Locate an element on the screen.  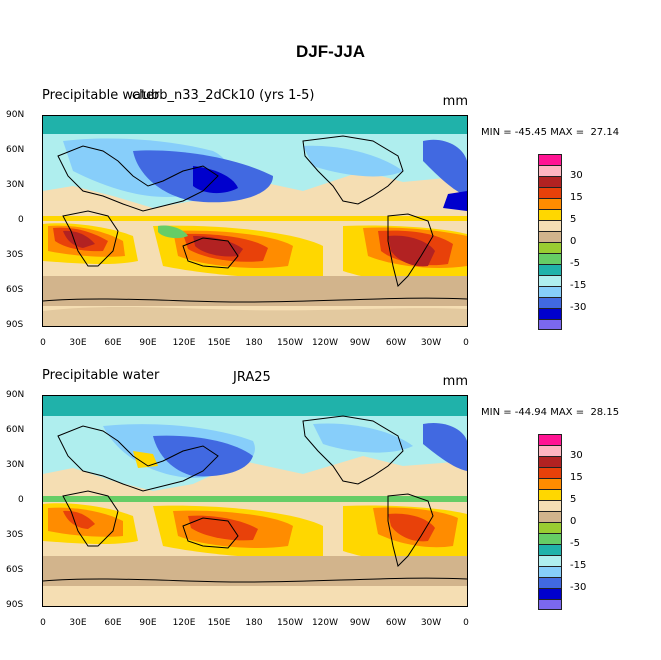
panel-model-minmax: MIN = -45.45 MAX = 27.14 is located at coordinates (550, 132).